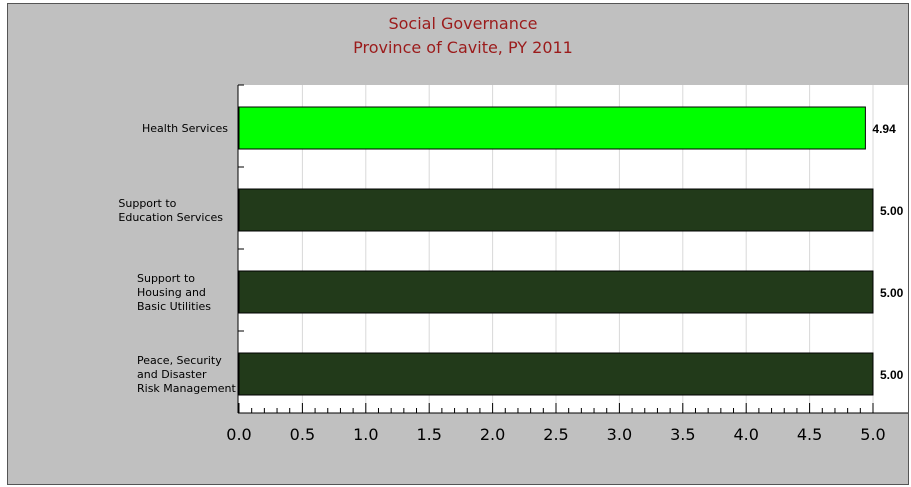 This screenshot has height=487, width=911. Describe the element at coordinates (892, 211) in the screenshot. I see `value-label-1: 5.00` at that location.